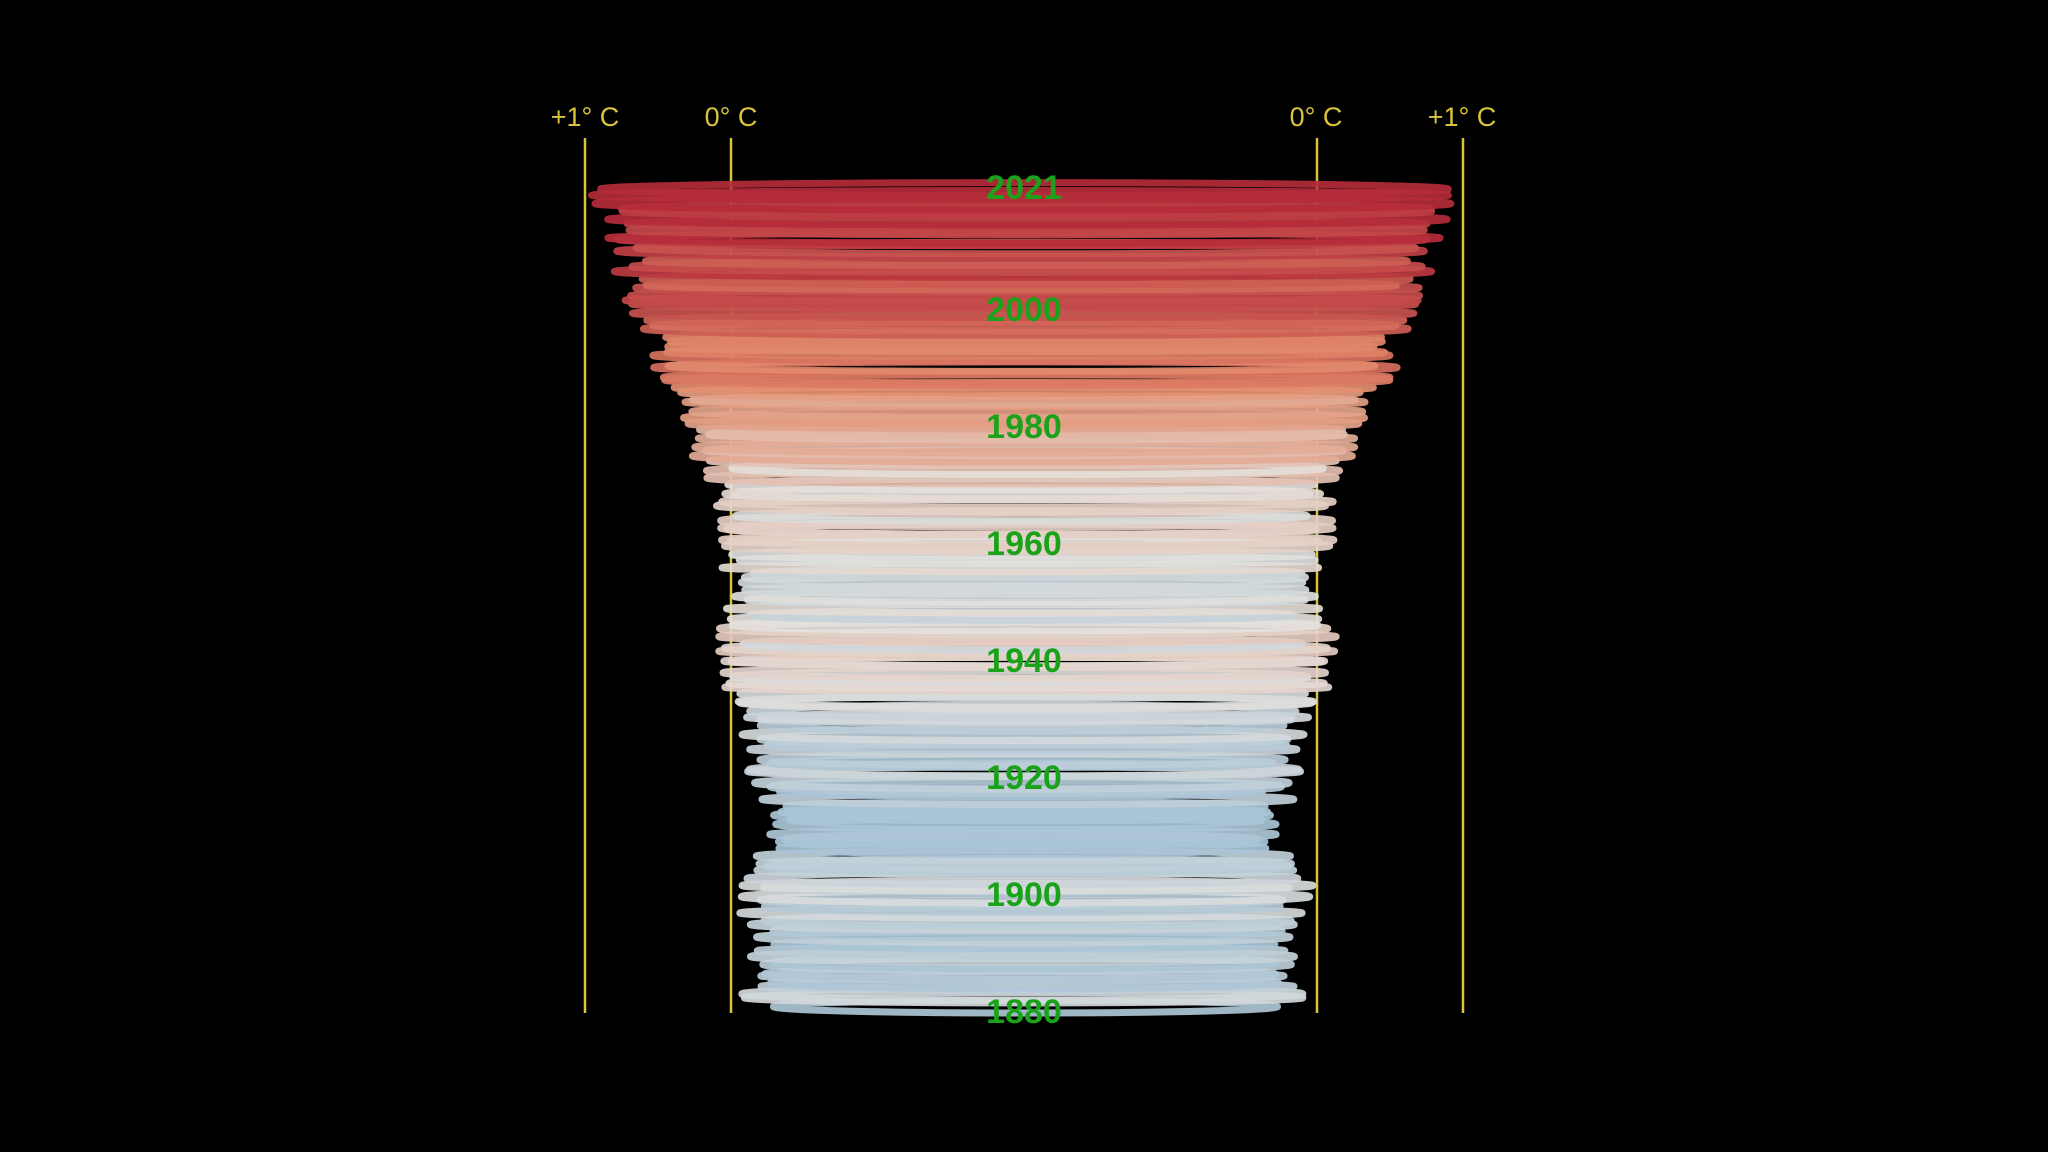 The image size is (2048, 1152). What do you see at coordinates (1462, 117) in the screenshot?
I see `axis-label-right-plus-one: +1° C` at bounding box center [1462, 117].